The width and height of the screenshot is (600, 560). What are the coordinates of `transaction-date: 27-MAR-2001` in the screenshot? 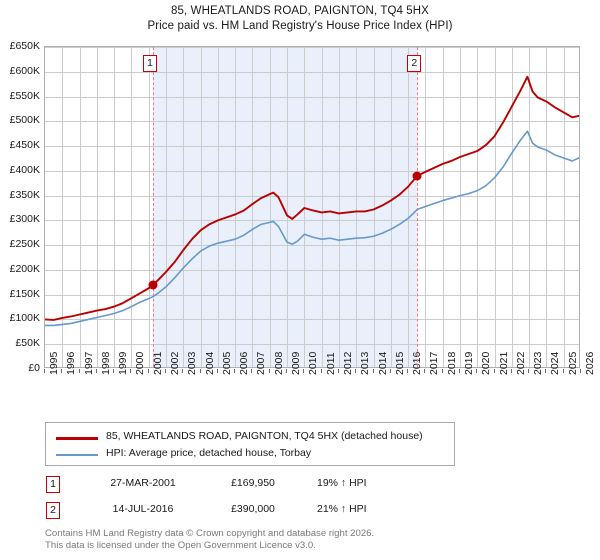 It's located at (143, 483).